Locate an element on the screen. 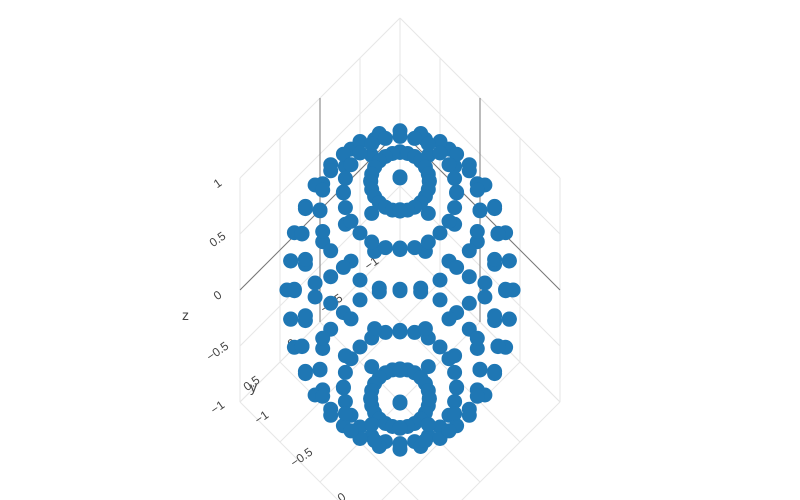  gridline is located at coordinates (289, 450).